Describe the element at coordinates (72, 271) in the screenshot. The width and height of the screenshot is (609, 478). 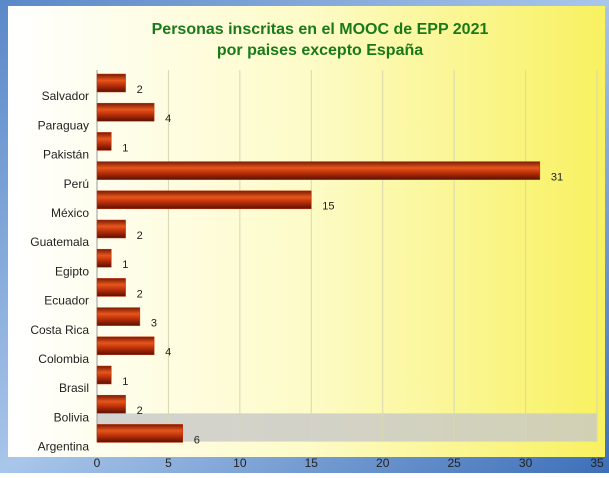
I see `y-tick-label: Egipto` at that location.